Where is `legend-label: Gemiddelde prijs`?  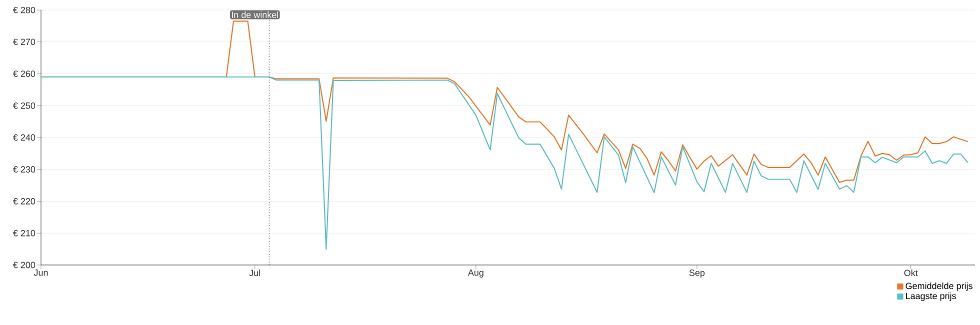 legend-label: Gemiddelde prijs is located at coordinates (939, 286).